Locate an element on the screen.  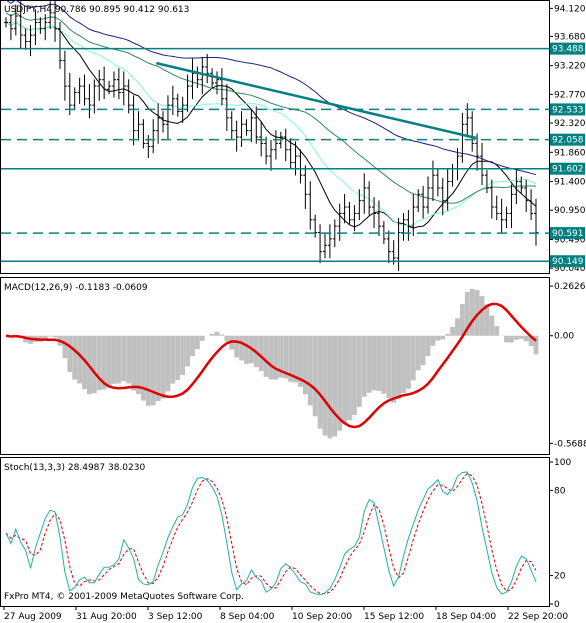
x-tick-label: 10 Sep 20:00 is located at coordinates (322, 617).